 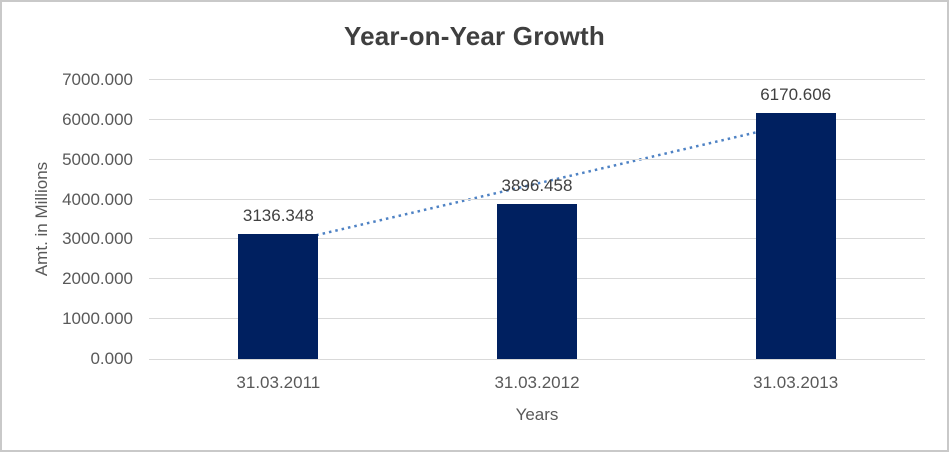 What do you see at coordinates (474, 36) in the screenshot?
I see `chart-title: Year-on-Year Growth` at bounding box center [474, 36].